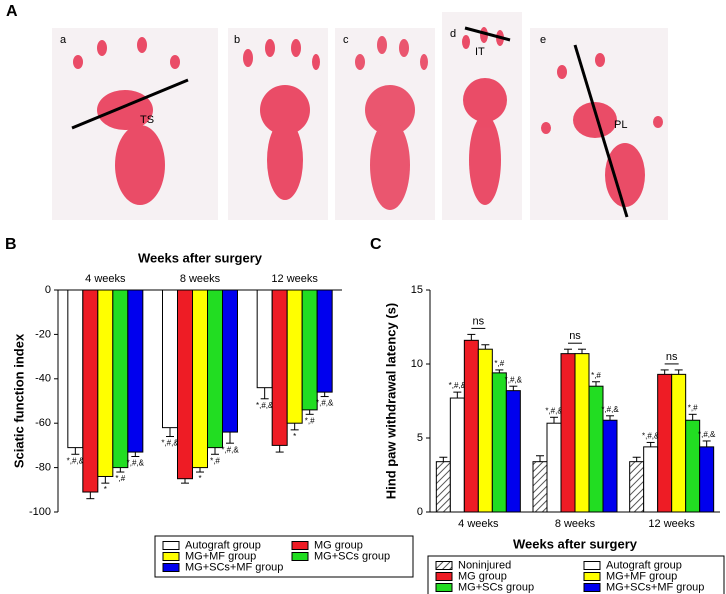 The image size is (726, 594). What do you see at coordinates (346, 40) in the screenshot?
I see `image-label: c` at bounding box center [346, 40].